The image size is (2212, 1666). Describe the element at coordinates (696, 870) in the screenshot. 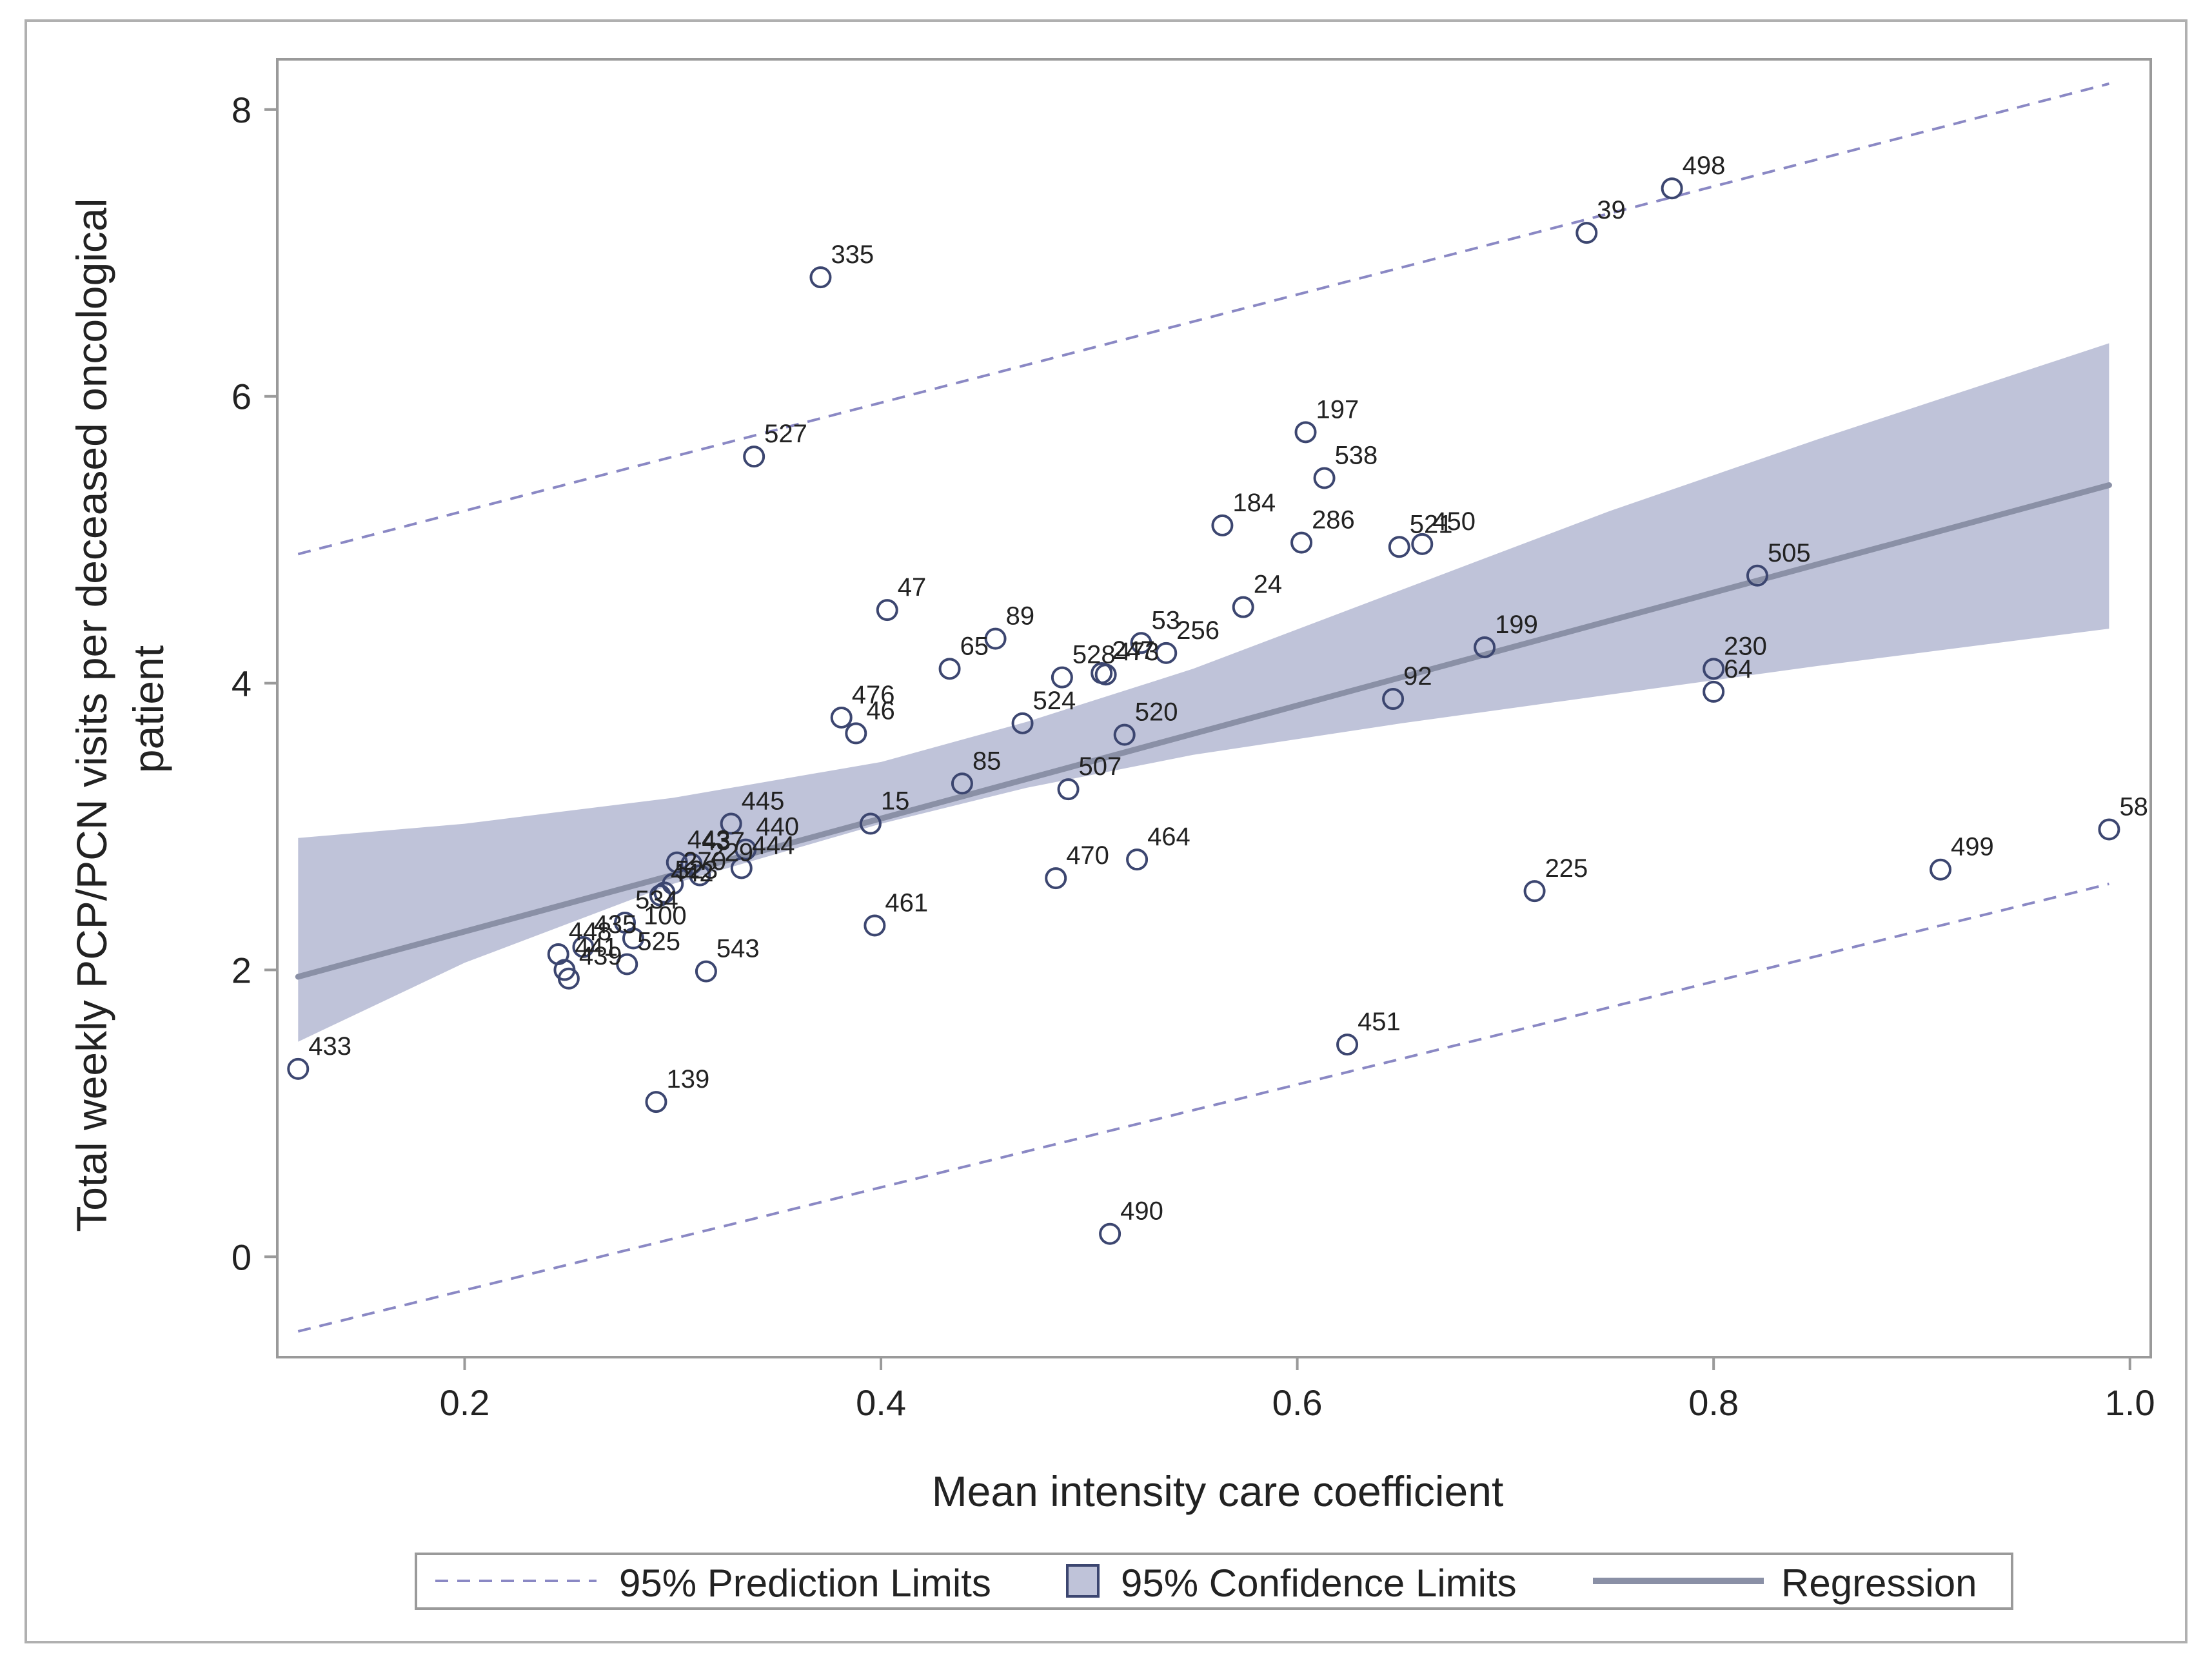

I see `point-label: 523` at that location.